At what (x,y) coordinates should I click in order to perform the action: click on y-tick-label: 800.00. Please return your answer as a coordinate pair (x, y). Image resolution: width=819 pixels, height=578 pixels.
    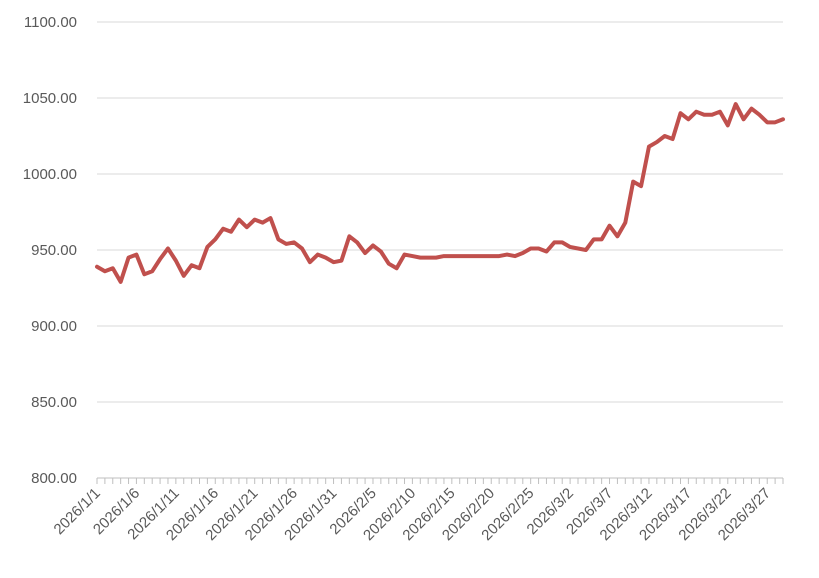
    Looking at the image, I should click on (54, 478).